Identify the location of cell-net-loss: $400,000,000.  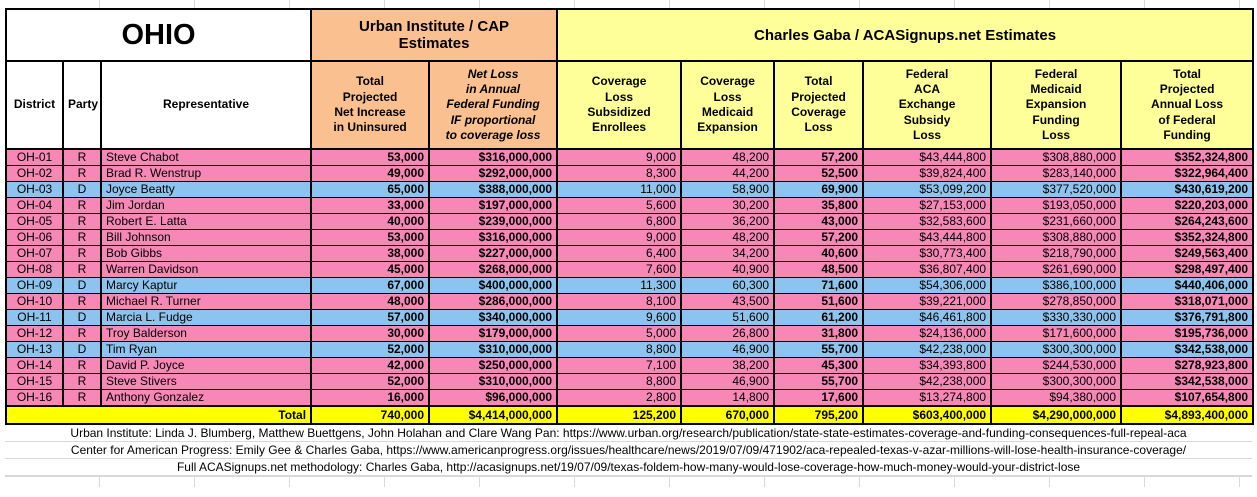
(493, 285).